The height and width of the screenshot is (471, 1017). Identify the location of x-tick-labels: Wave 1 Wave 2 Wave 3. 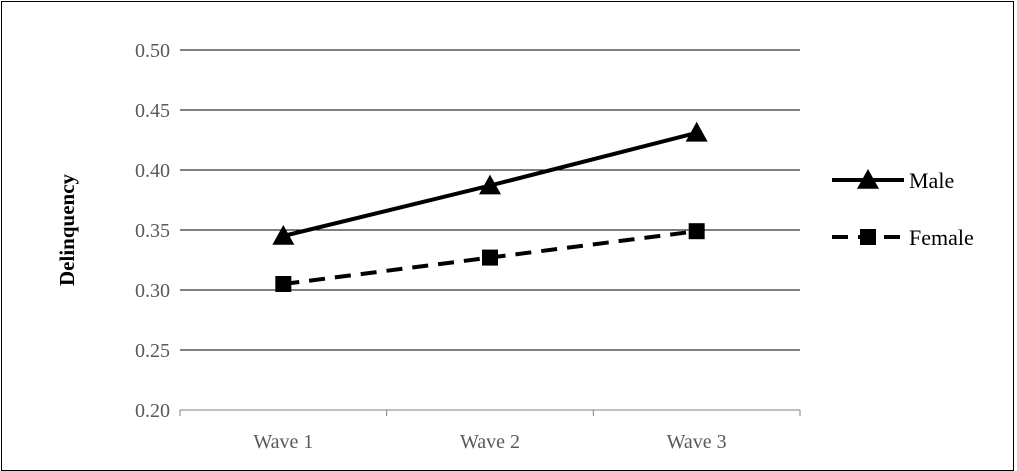
(489, 442).